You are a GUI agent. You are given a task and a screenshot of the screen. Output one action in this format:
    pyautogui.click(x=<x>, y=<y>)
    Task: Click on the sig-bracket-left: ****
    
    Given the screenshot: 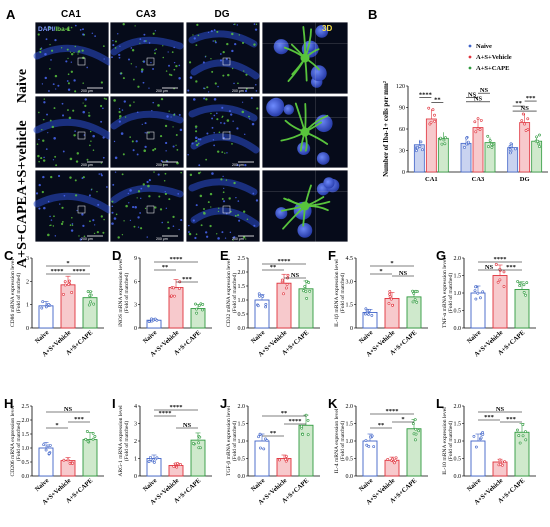 What is the action you would take?
    pyautogui.click(x=165, y=413)
    